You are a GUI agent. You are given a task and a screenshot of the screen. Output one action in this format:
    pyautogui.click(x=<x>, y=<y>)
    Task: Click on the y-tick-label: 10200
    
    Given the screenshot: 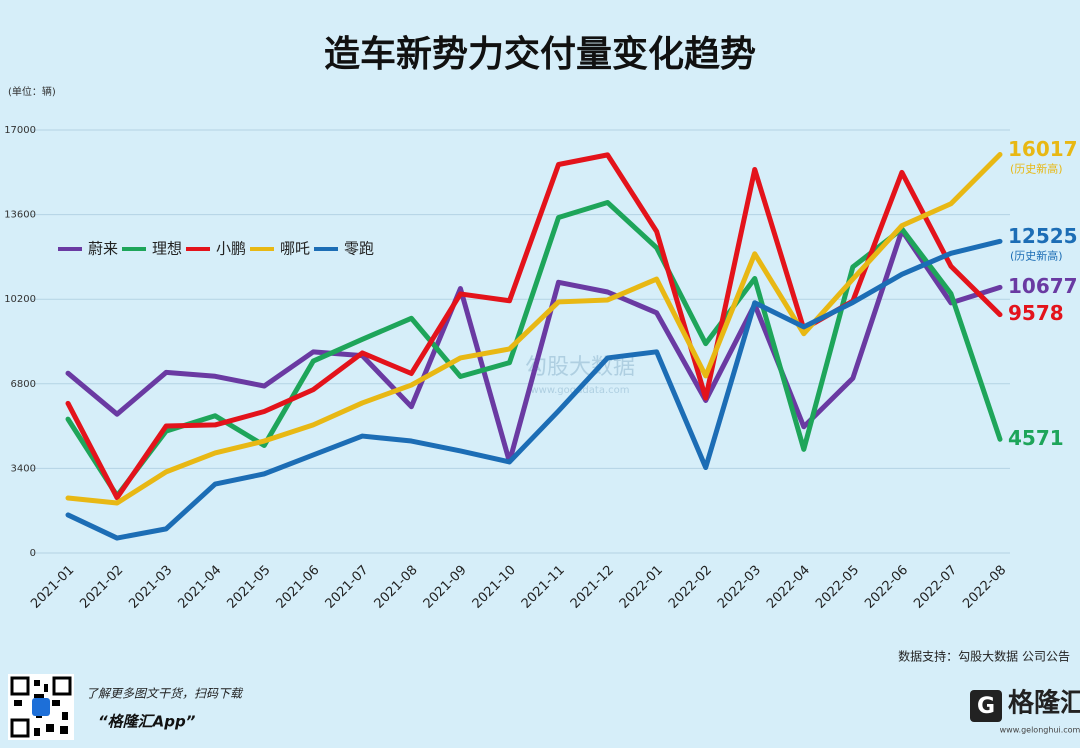 What is the action you would take?
    pyautogui.click(x=20, y=299)
    